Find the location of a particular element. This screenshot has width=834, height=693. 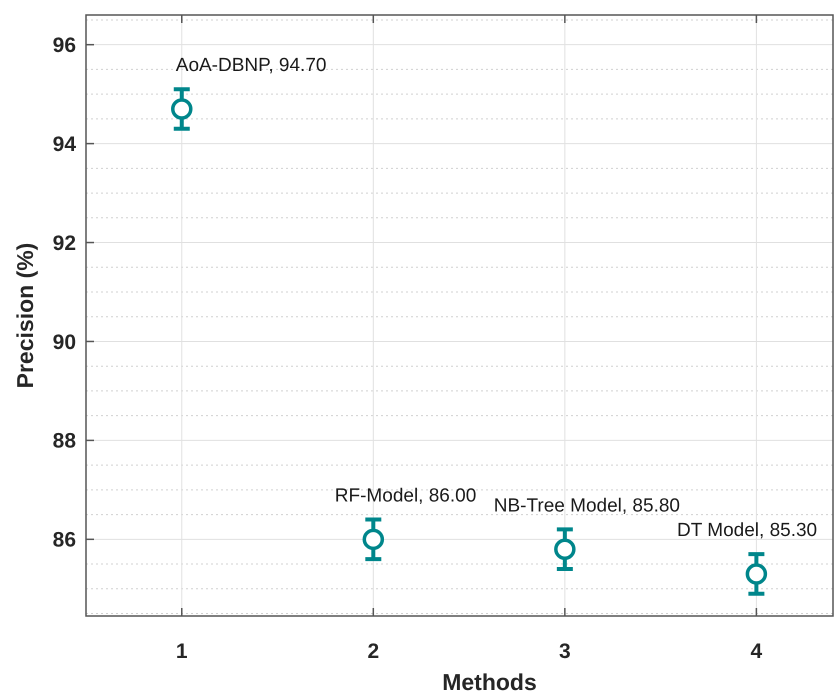

x-axis-title: Methods is located at coordinates (489, 681).